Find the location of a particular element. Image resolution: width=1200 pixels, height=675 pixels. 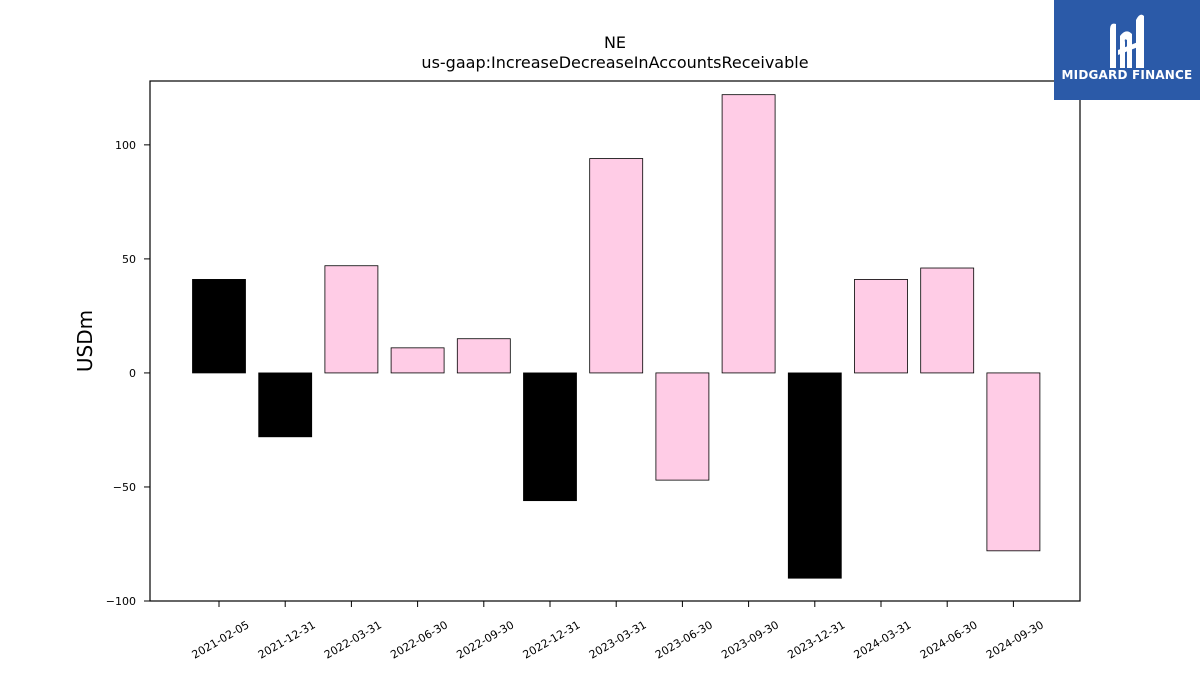

x-tick-label: 2023-12-31 is located at coordinates (816, 639).